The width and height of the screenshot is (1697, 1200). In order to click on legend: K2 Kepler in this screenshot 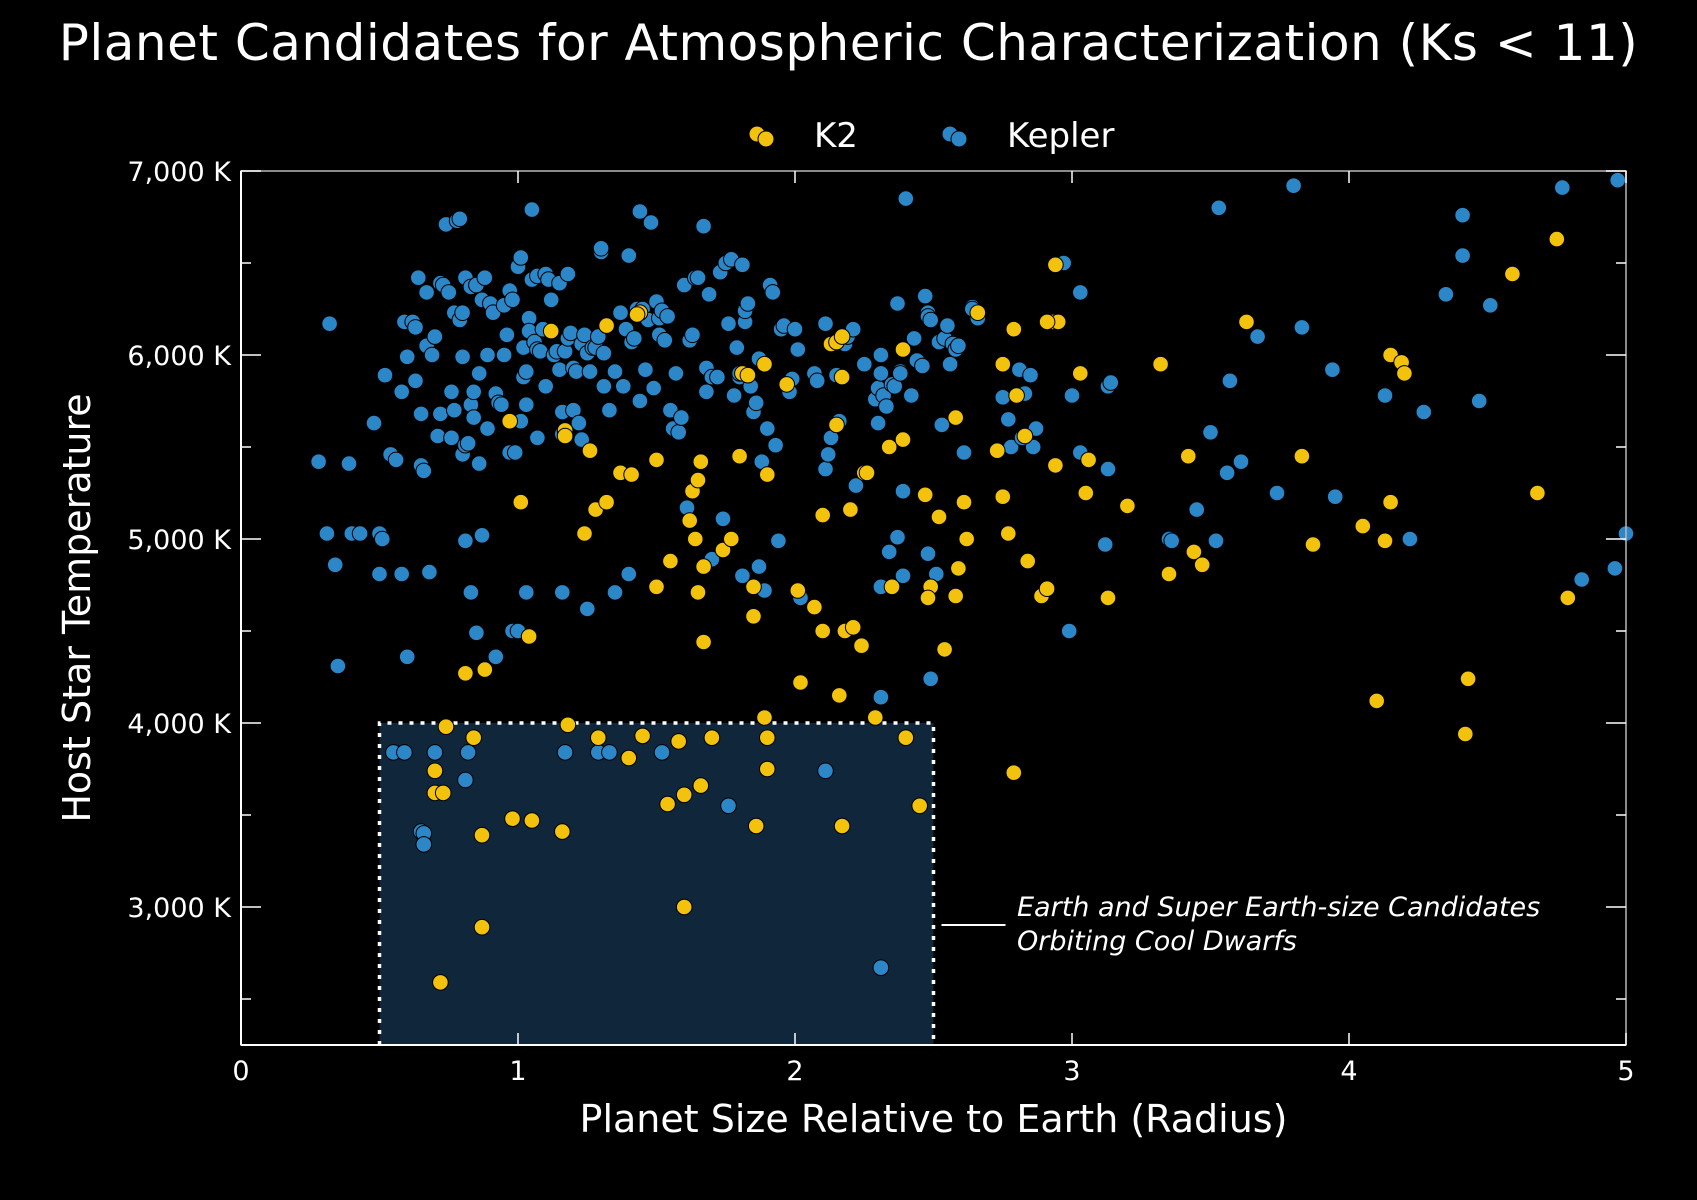, I will do `click(931, 136)`.